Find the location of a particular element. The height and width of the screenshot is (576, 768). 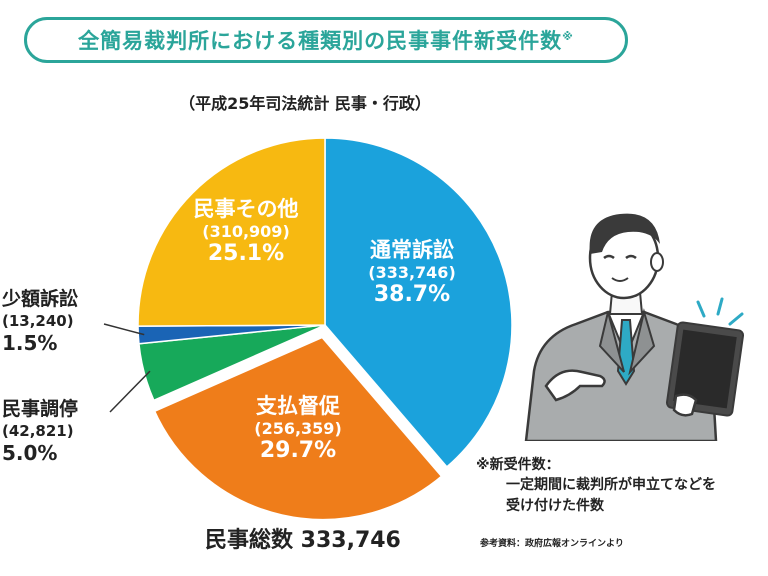

slice-label-2: 民事調停 (42,821) 5.0% is located at coordinates (40, 432).